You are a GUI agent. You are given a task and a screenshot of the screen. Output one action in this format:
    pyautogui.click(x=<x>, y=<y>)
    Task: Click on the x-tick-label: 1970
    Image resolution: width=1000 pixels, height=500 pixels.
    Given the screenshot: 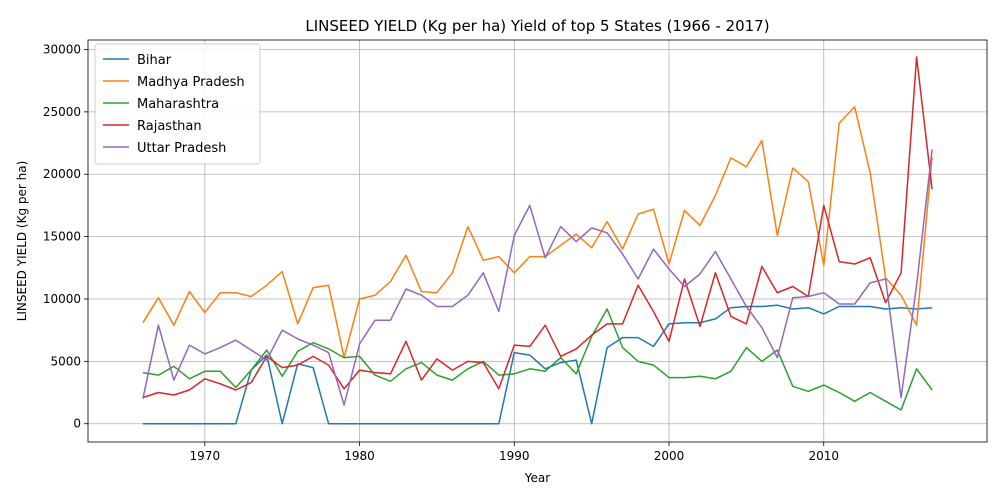 What is the action you would take?
    pyautogui.click(x=205, y=456)
    